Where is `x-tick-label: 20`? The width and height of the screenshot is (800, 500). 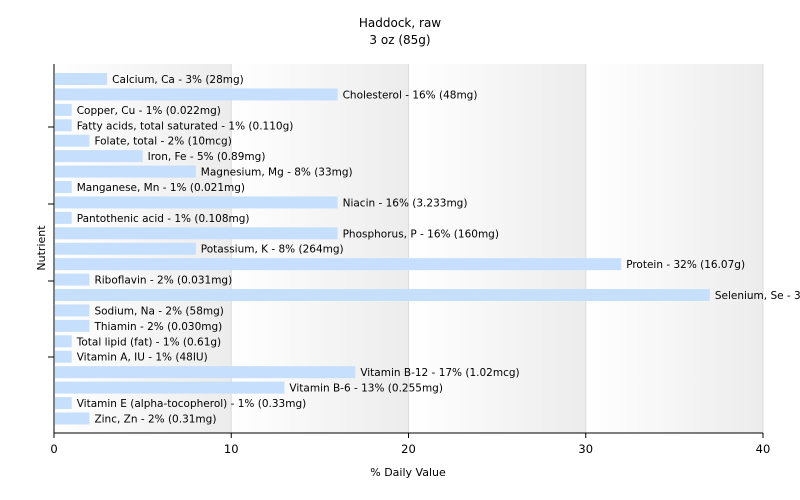 x-tick-label: 20 is located at coordinates (408, 449).